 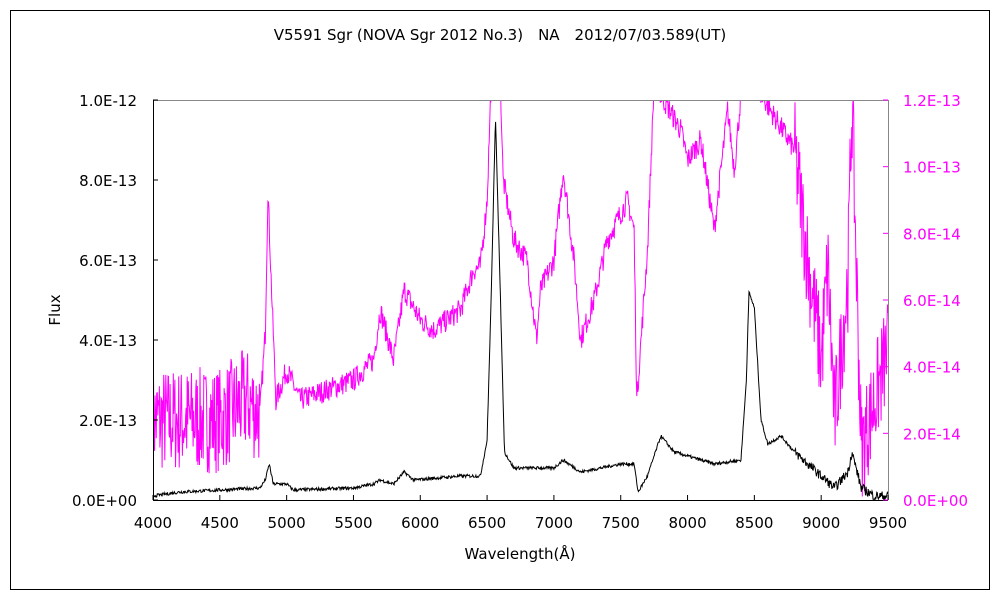 I want to click on x-tick-label: 7000, so click(x=554, y=523).